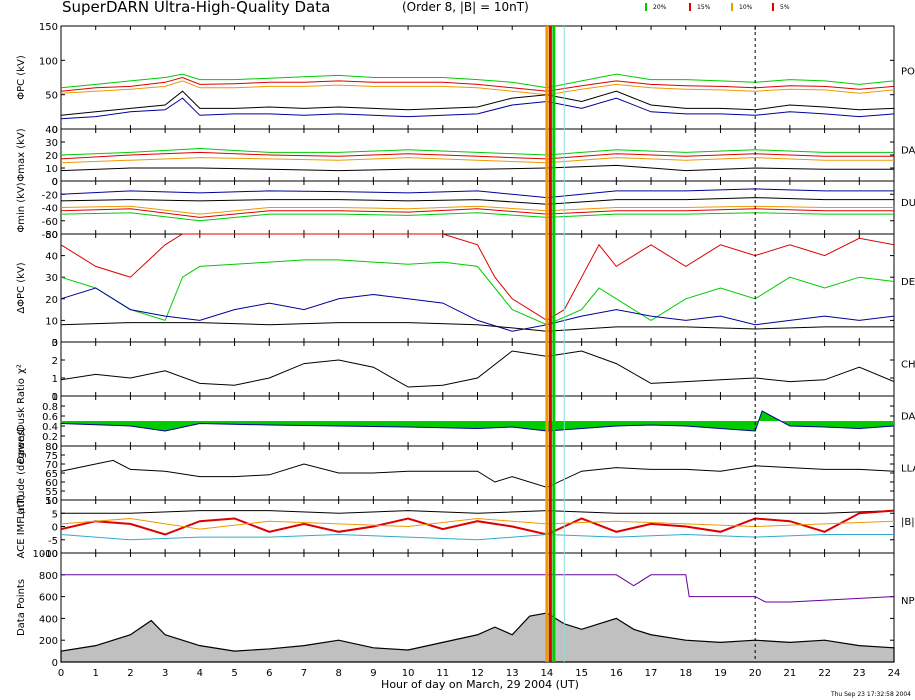 This screenshot has width=915, height=700. What do you see at coordinates (477, 327) in the screenshot?
I see `series-dpc-black` at bounding box center [477, 327].